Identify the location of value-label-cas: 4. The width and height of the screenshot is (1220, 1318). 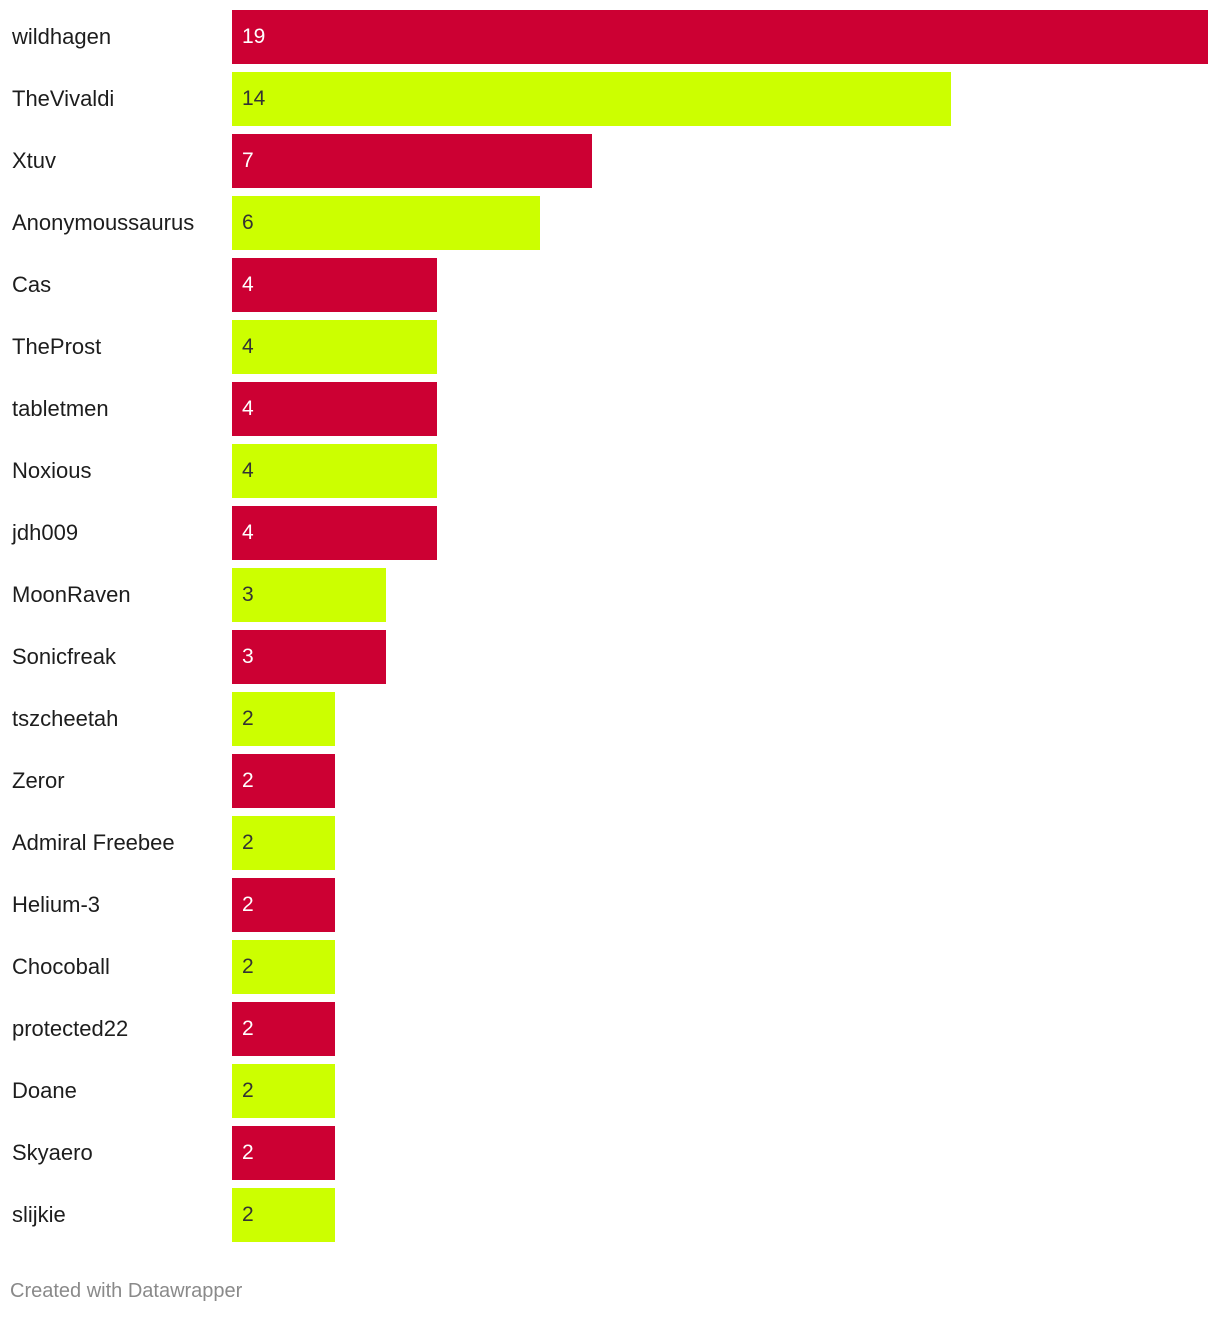
(248, 284).